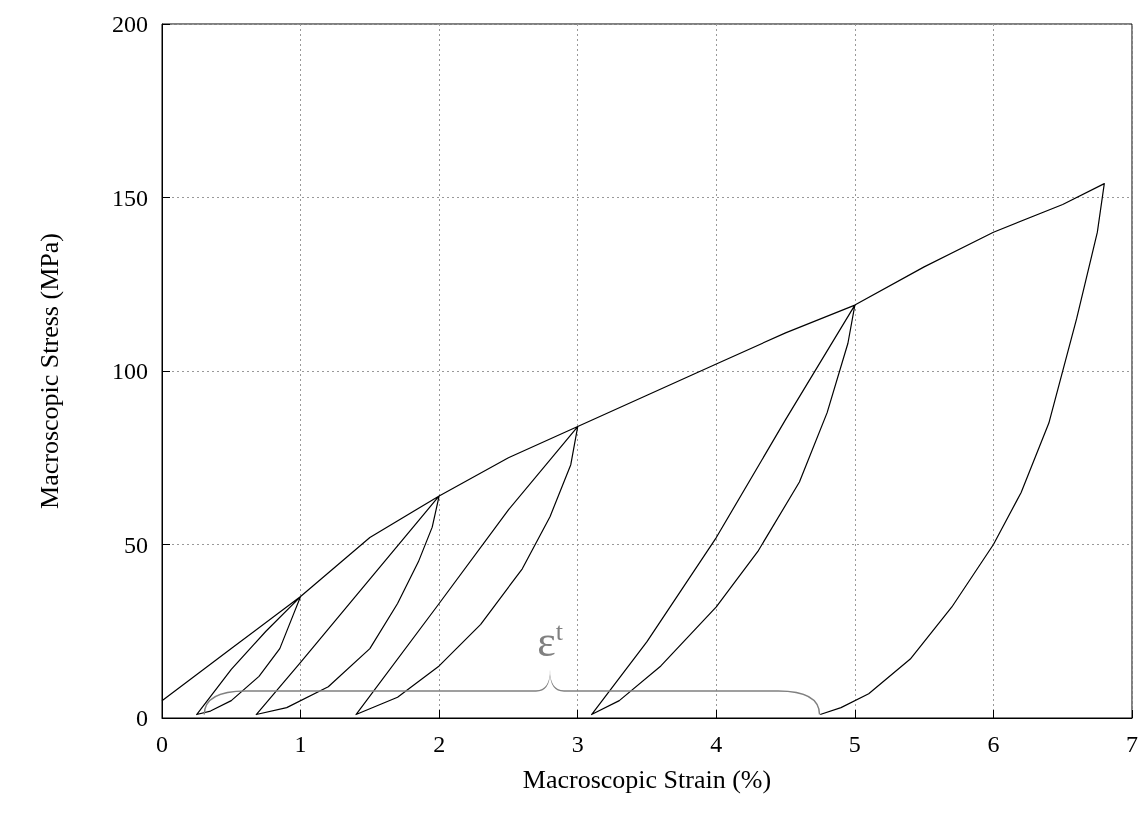  I want to click on y-tick-label: 100, so click(130, 371).